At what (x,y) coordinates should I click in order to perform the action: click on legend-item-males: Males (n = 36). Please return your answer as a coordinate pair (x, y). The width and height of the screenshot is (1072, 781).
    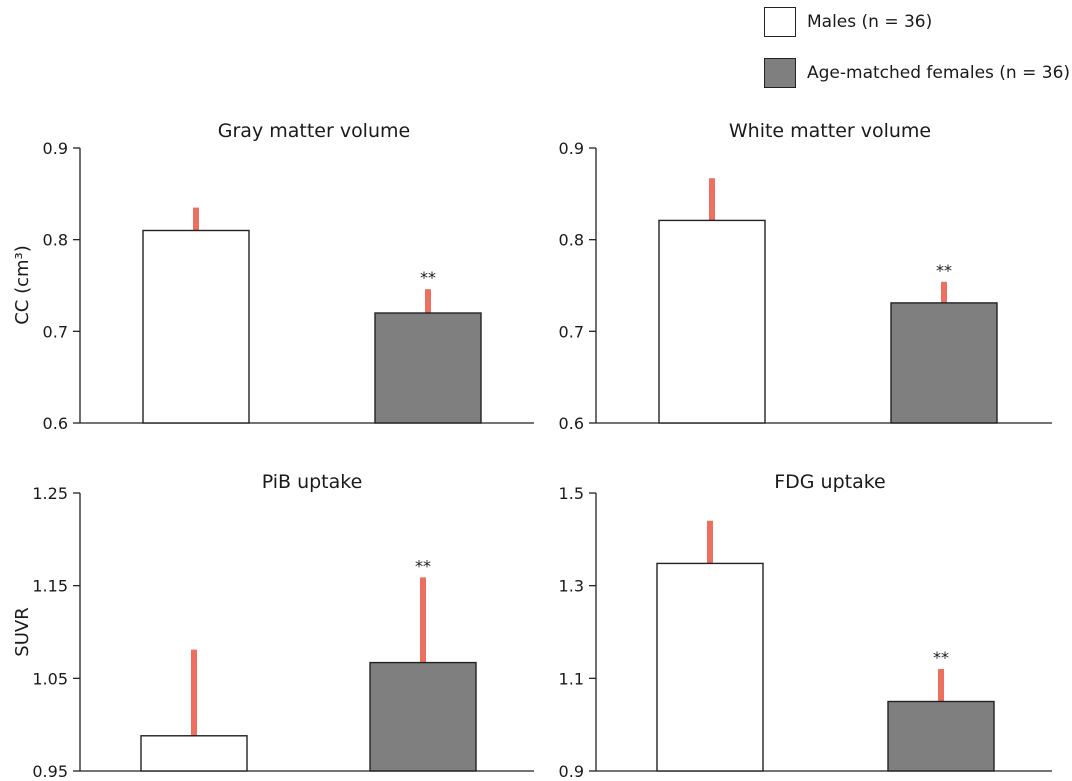
    Looking at the image, I should click on (917, 22).